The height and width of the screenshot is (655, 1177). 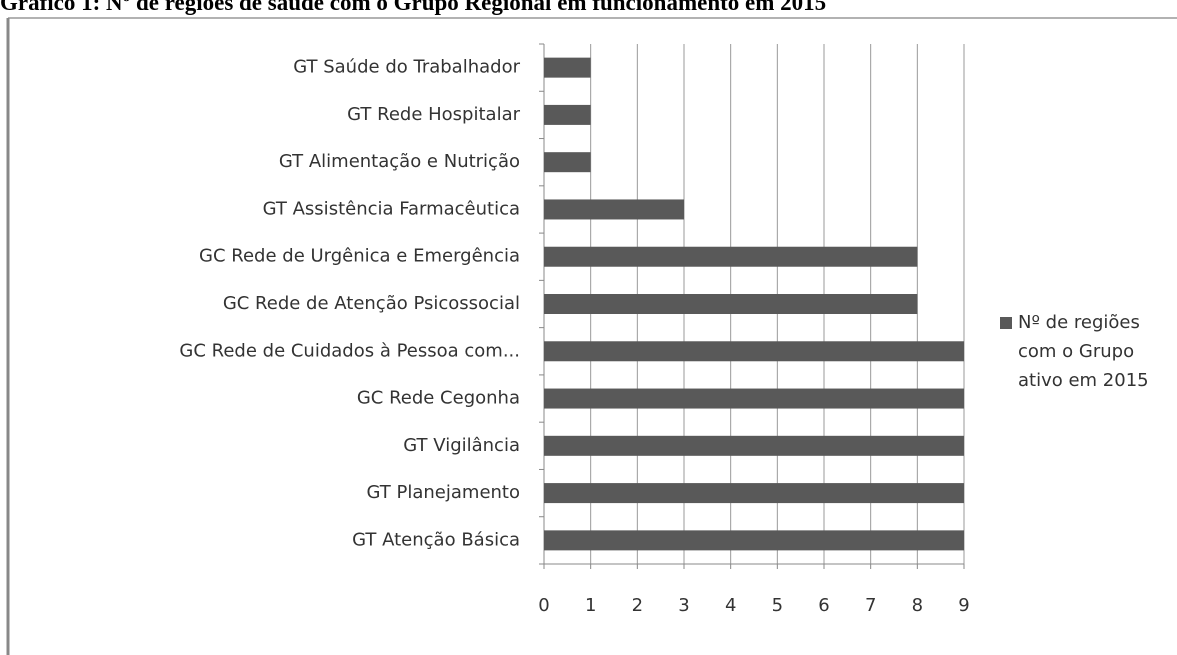 I want to click on x-tick-label: 0, so click(x=543, y=605).